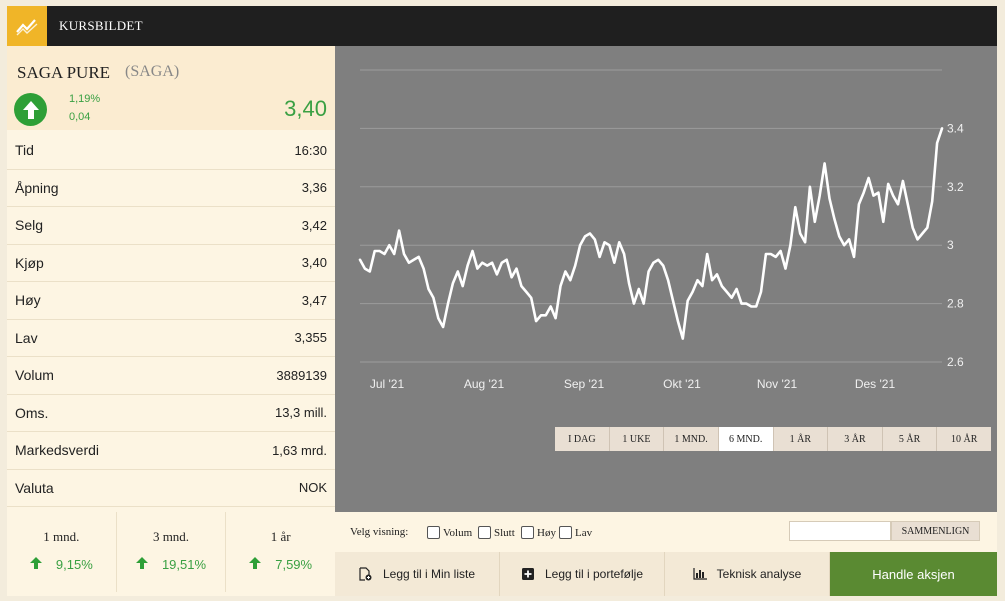  I want to click on plus-square-icon, so click(528, 574).